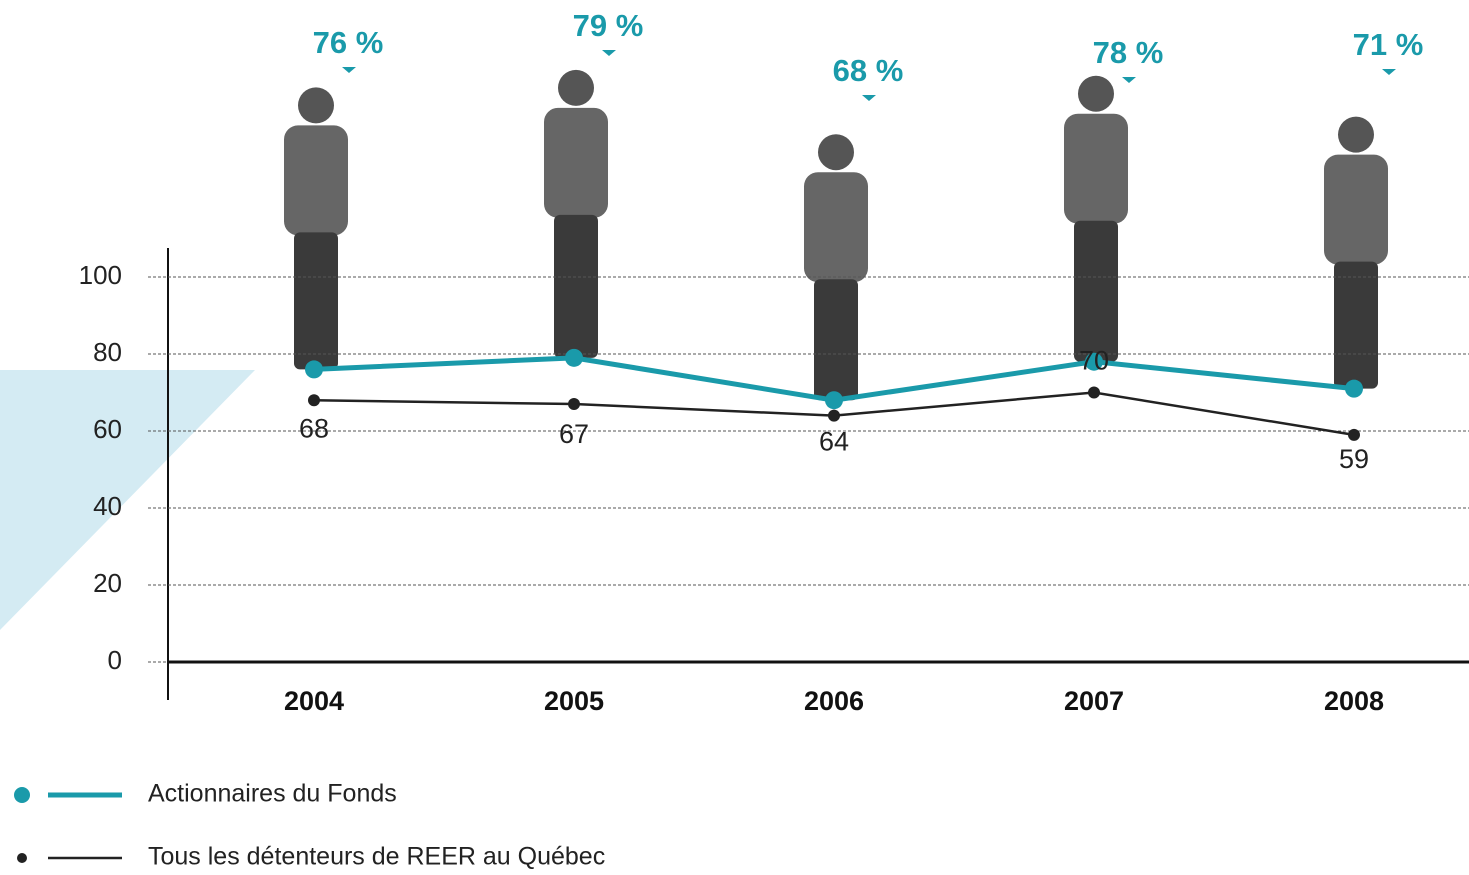  What do you see at coordinates (272, 794) in the screenshot?
I see `legend-label: Actionnaires du Fonds` at bounding box center [272, 794].